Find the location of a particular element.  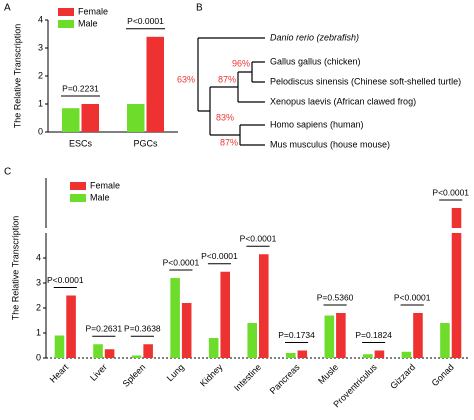

support-label: 83% is located at coordinates (225, 117).